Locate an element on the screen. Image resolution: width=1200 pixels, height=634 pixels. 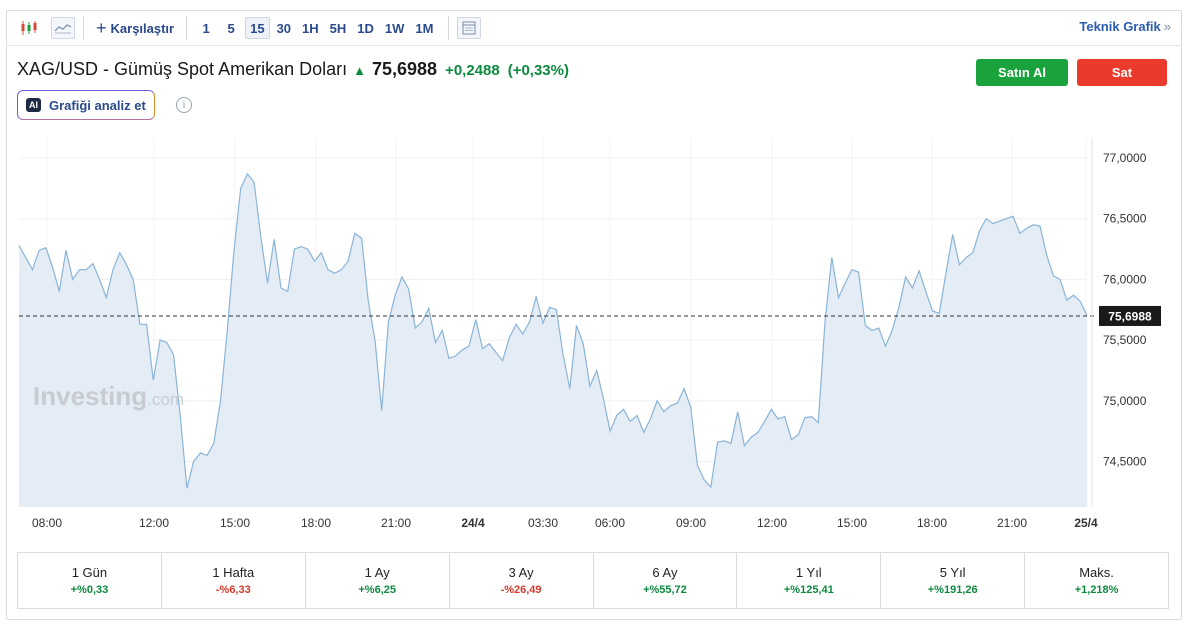
compare-label: Karşılaştır is located at coordinates (142, 28).